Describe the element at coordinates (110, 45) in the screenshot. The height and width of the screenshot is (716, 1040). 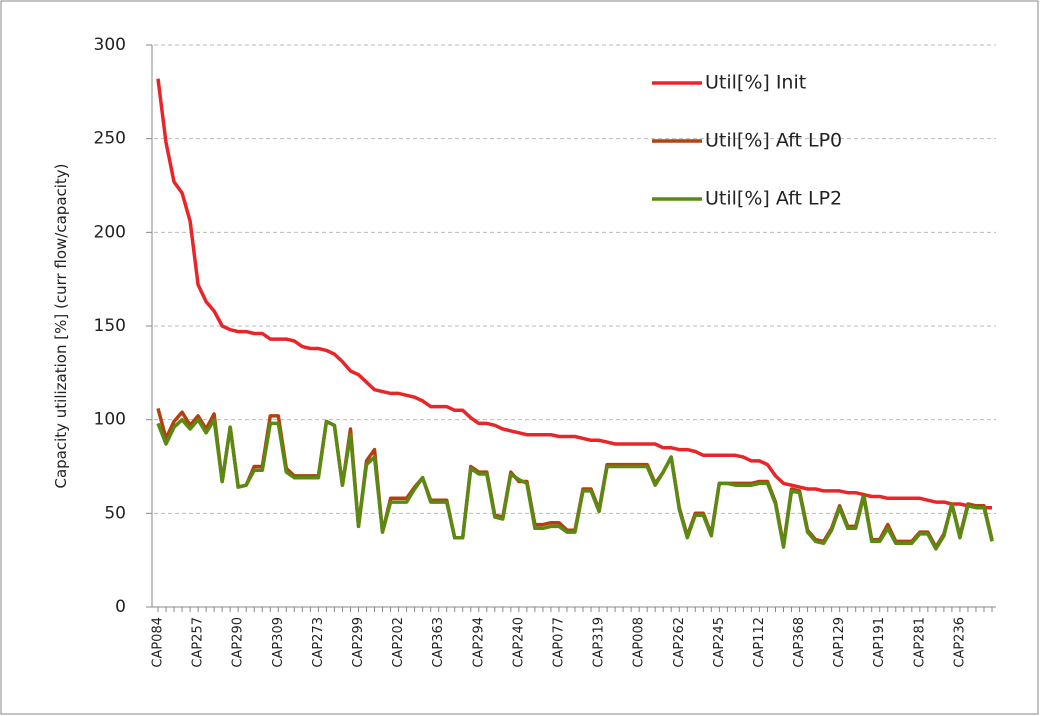
I see `y-tick-label: 300` at that location.